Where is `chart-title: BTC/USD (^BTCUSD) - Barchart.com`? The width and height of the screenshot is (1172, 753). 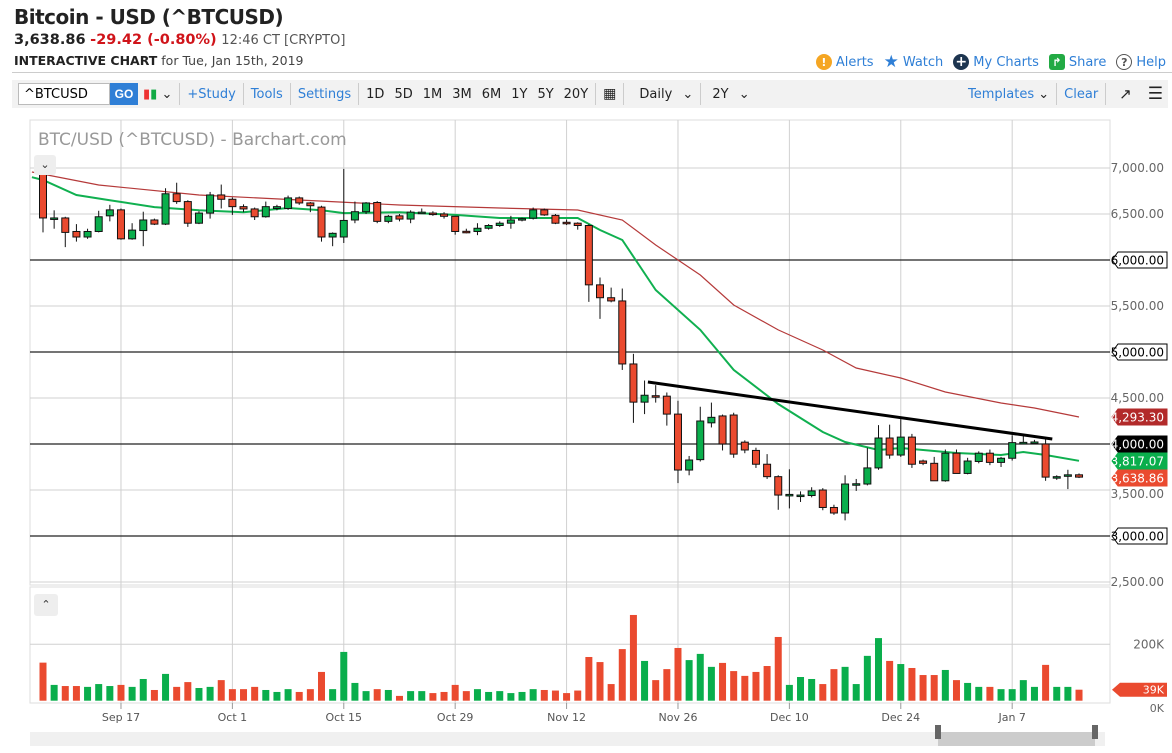
chart-title: BTC/USD (^BTCUSD) - Barchart.com is located at coordinates (192, 140).